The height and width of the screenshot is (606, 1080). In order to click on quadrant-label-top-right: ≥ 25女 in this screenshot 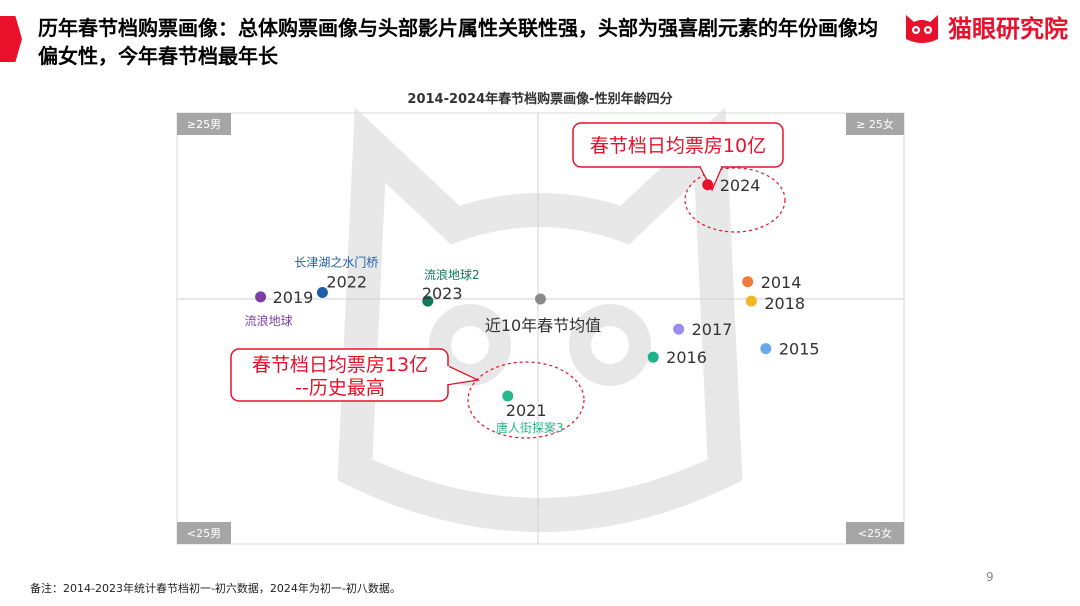, I will do `click(875, 124)`.